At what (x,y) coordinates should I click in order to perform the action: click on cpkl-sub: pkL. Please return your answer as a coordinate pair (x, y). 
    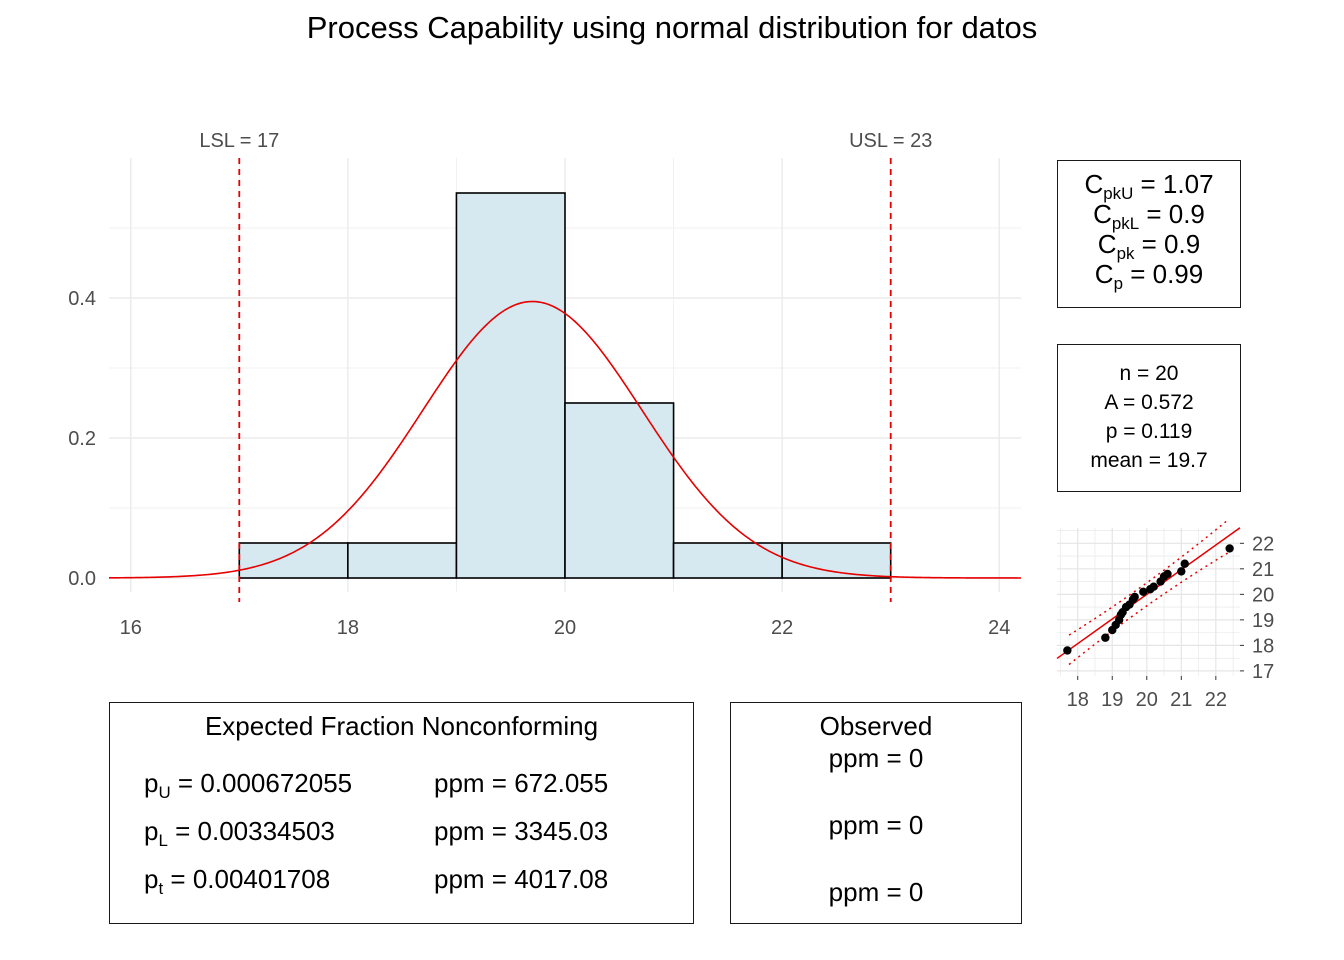
    Looking at the image, I should click on (1125, 223).